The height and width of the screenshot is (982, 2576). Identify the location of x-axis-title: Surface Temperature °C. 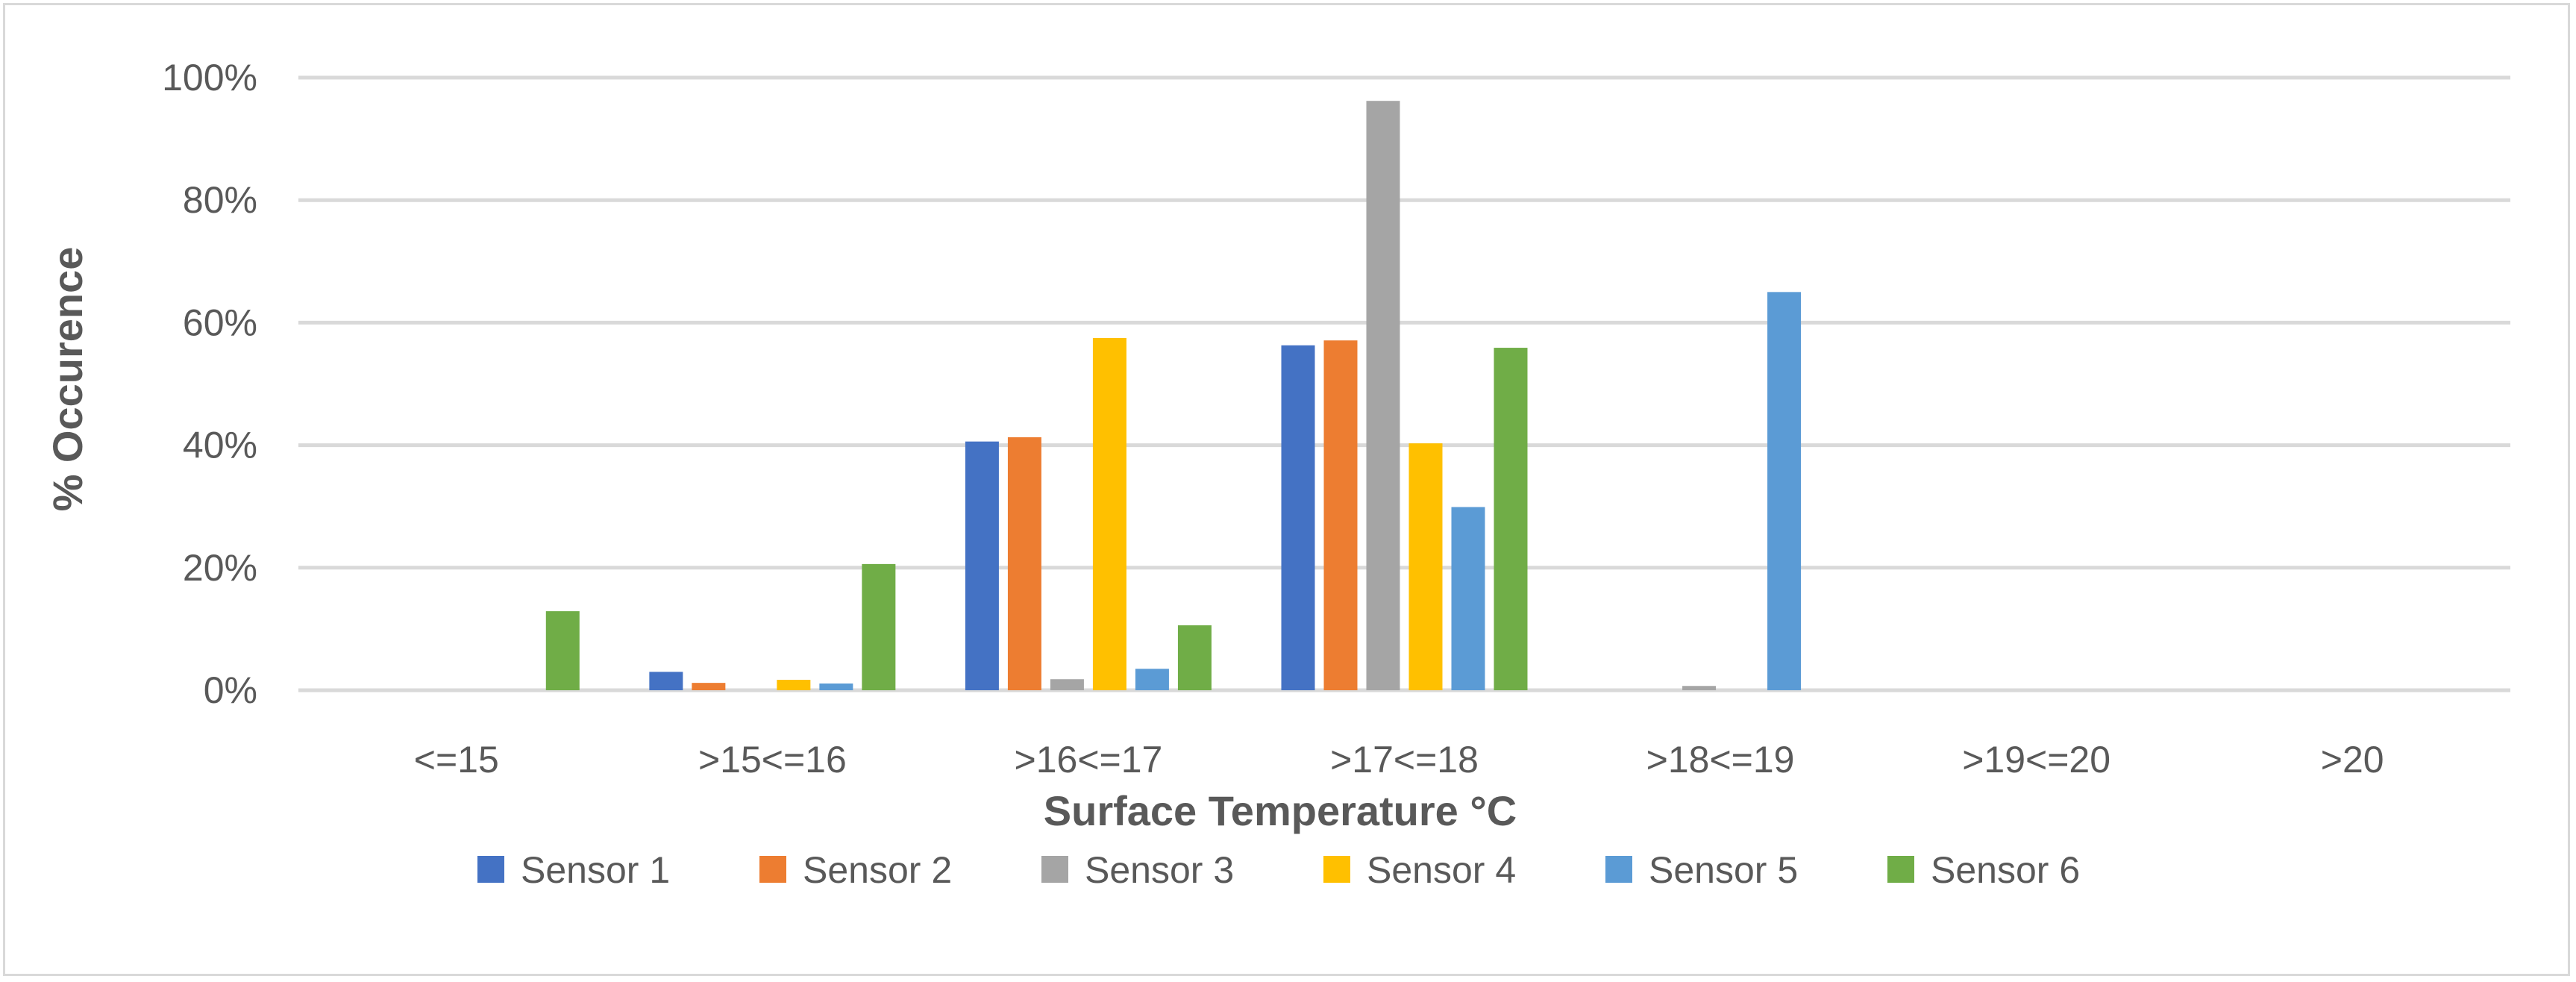
(1280, 810).